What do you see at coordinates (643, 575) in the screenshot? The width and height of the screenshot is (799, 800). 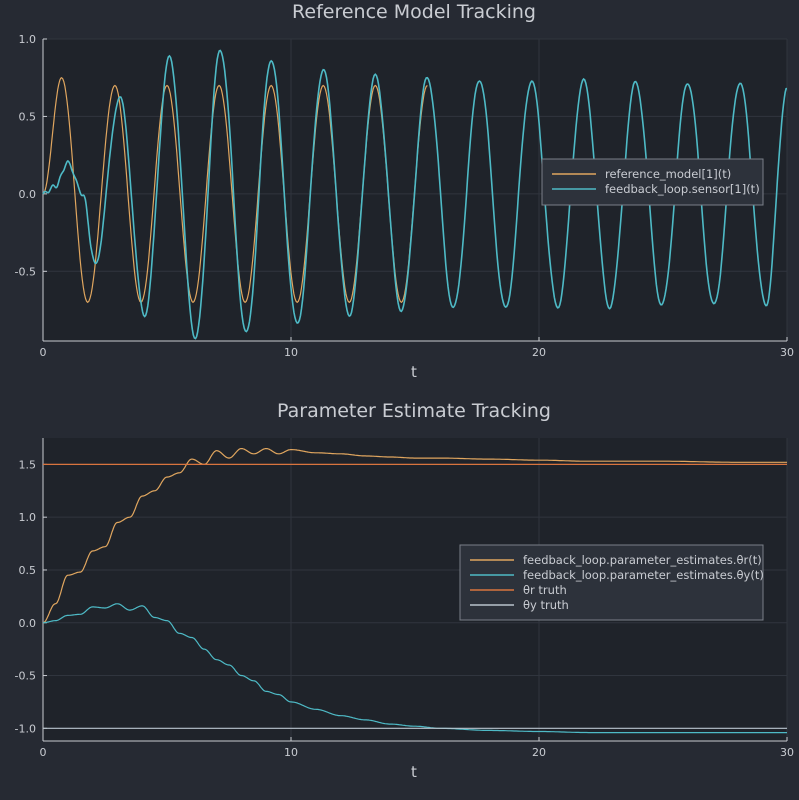 I see `legend-entry: feedback_loop.parameter_estimates.θy(t)` at bounding box center [643, 575].